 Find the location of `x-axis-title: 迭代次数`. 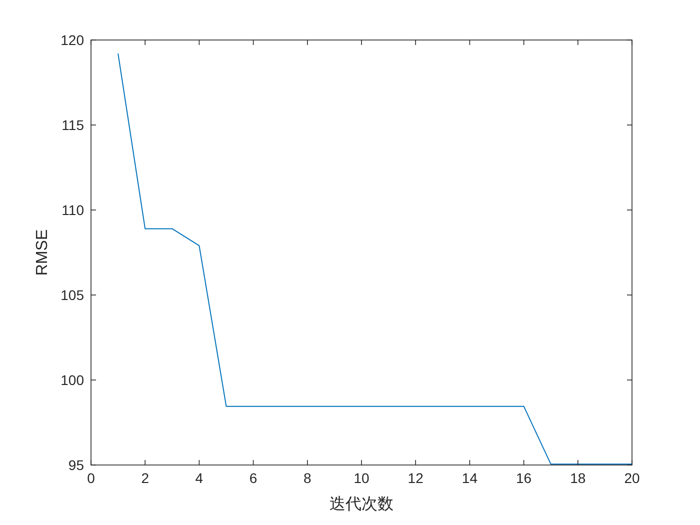

x-axis-title: 迭代次数 is located at coordinates (362, 504).